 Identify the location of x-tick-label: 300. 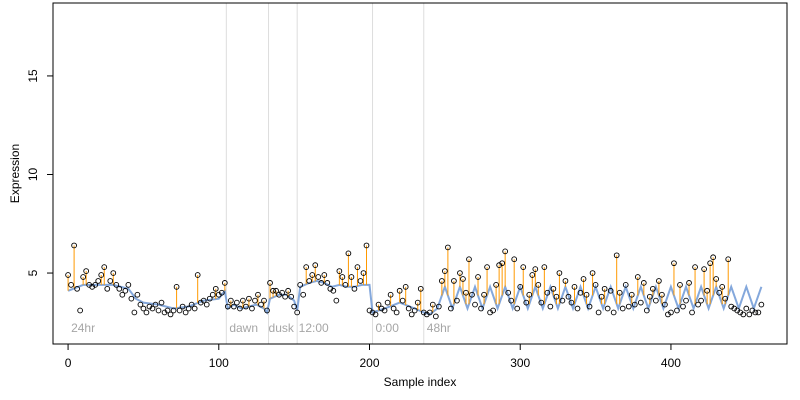
(520, 363).